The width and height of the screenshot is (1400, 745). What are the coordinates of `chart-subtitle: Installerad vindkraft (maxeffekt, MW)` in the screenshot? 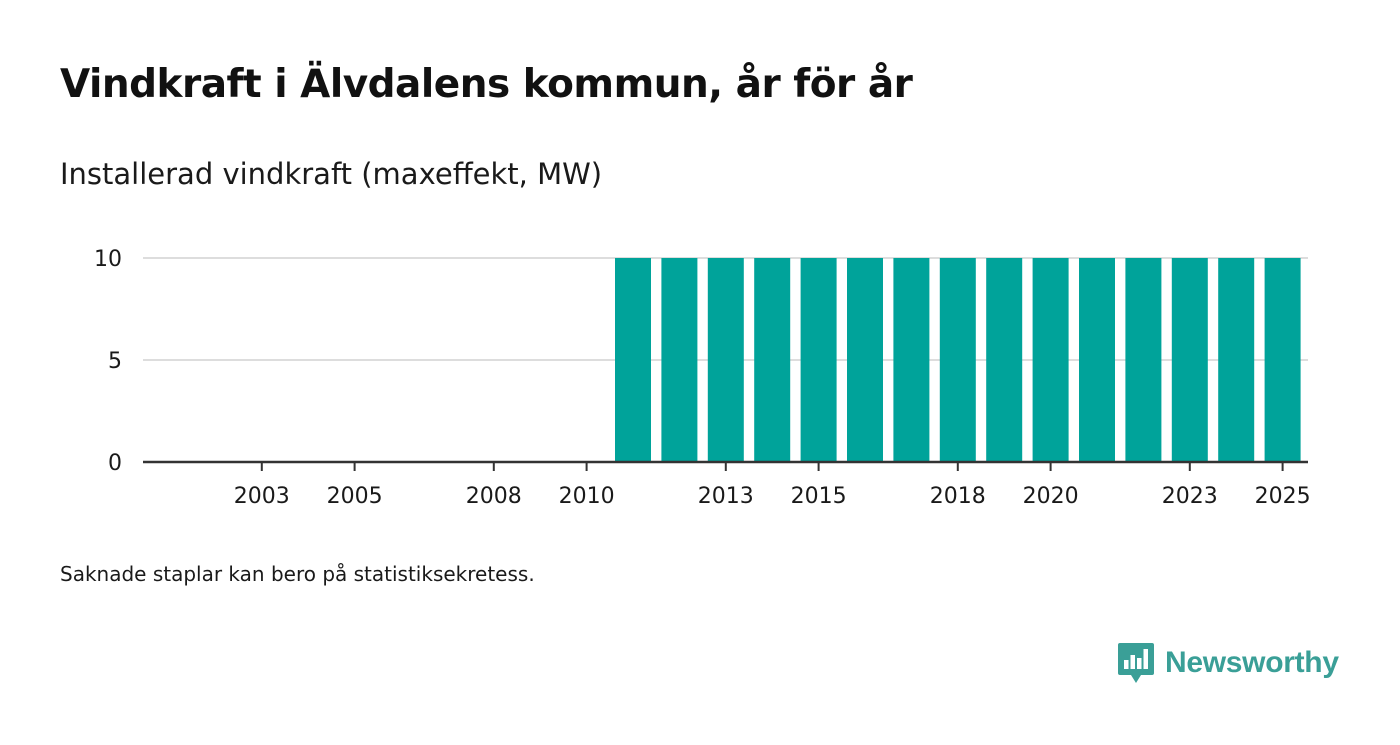 It's located at (331, 174).